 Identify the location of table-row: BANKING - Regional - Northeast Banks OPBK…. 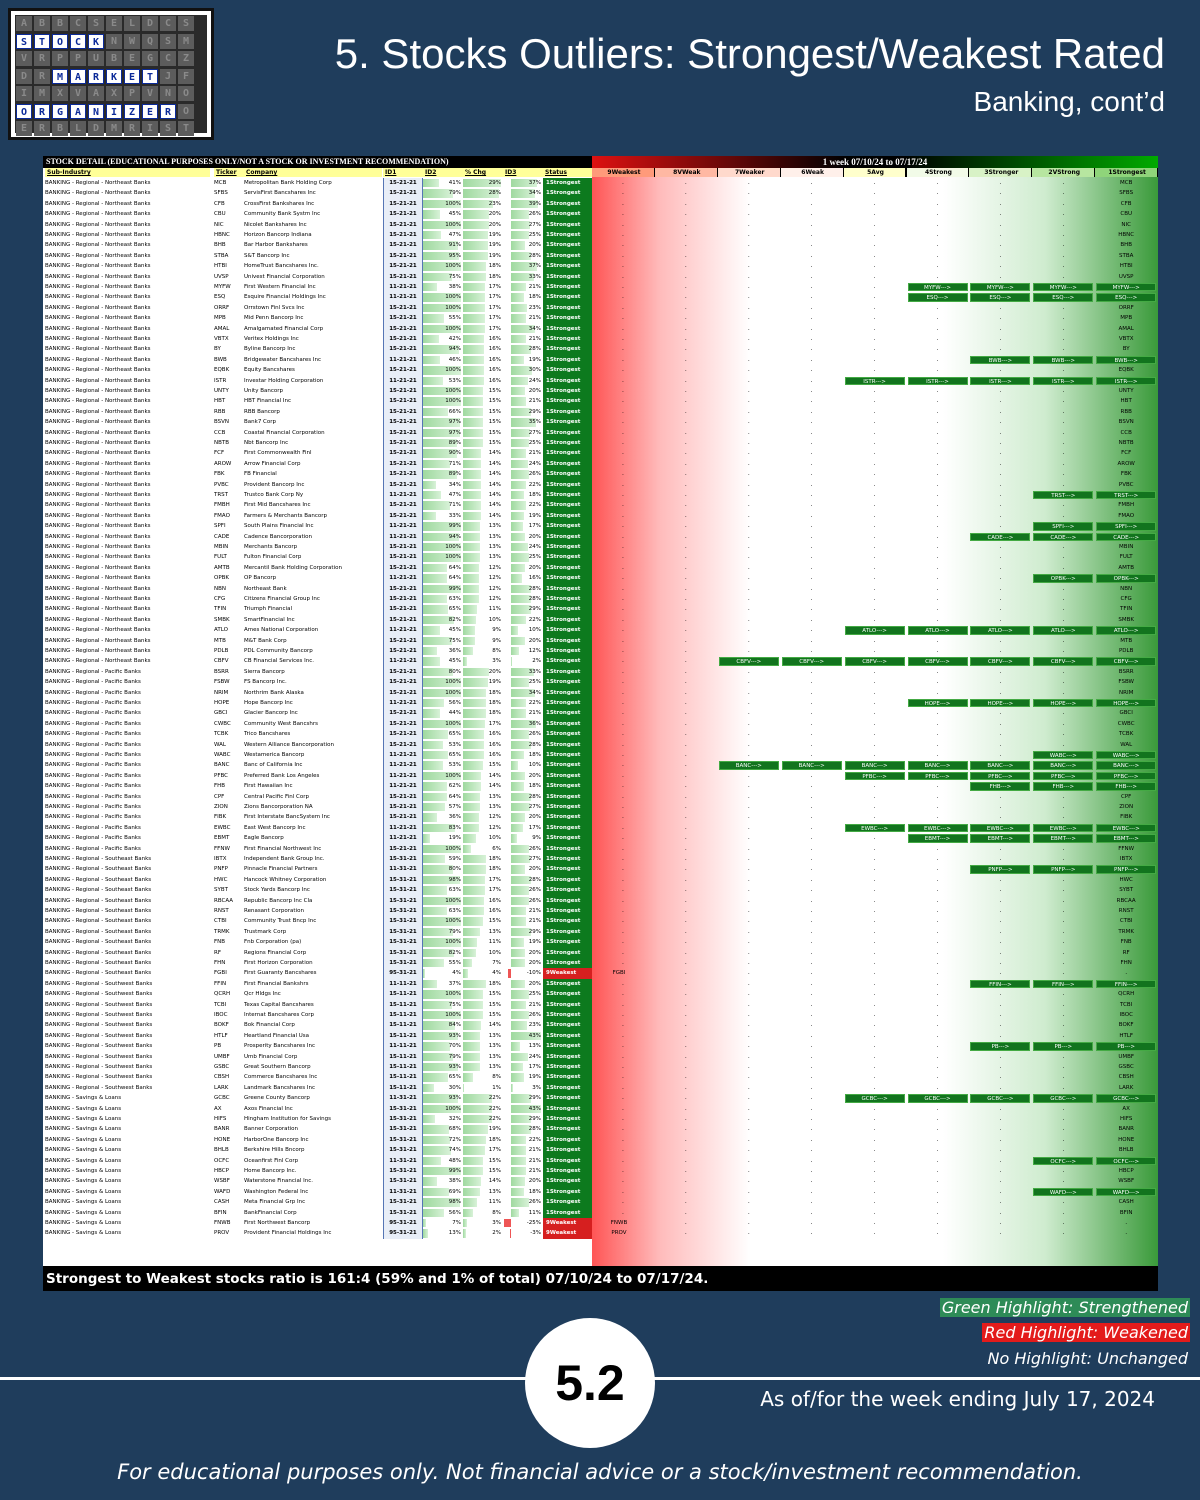
(600, 578).